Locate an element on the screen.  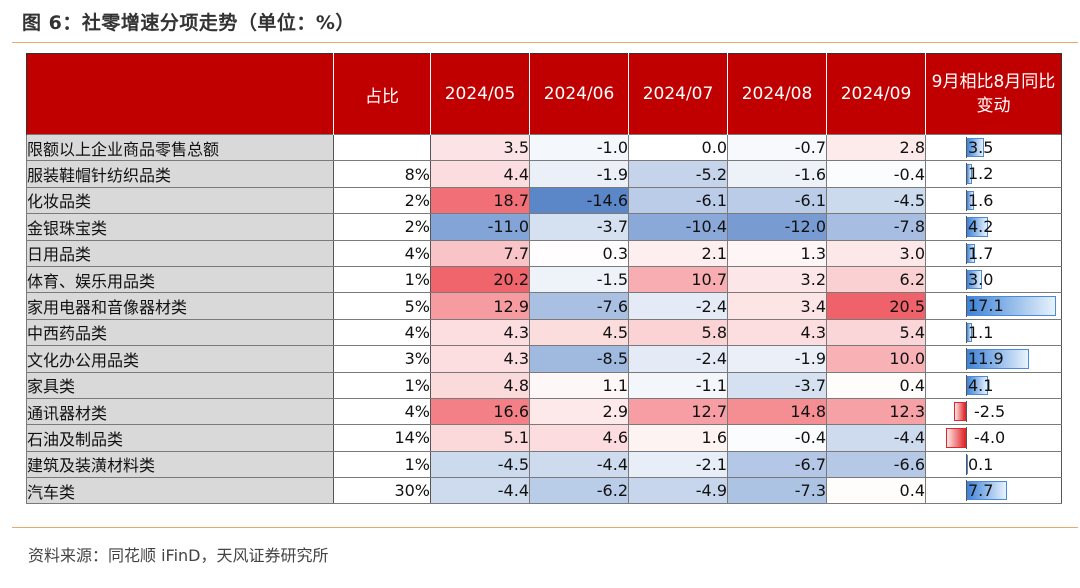
growth-value-cell: 1.1 is located at coordinates (579, 385).